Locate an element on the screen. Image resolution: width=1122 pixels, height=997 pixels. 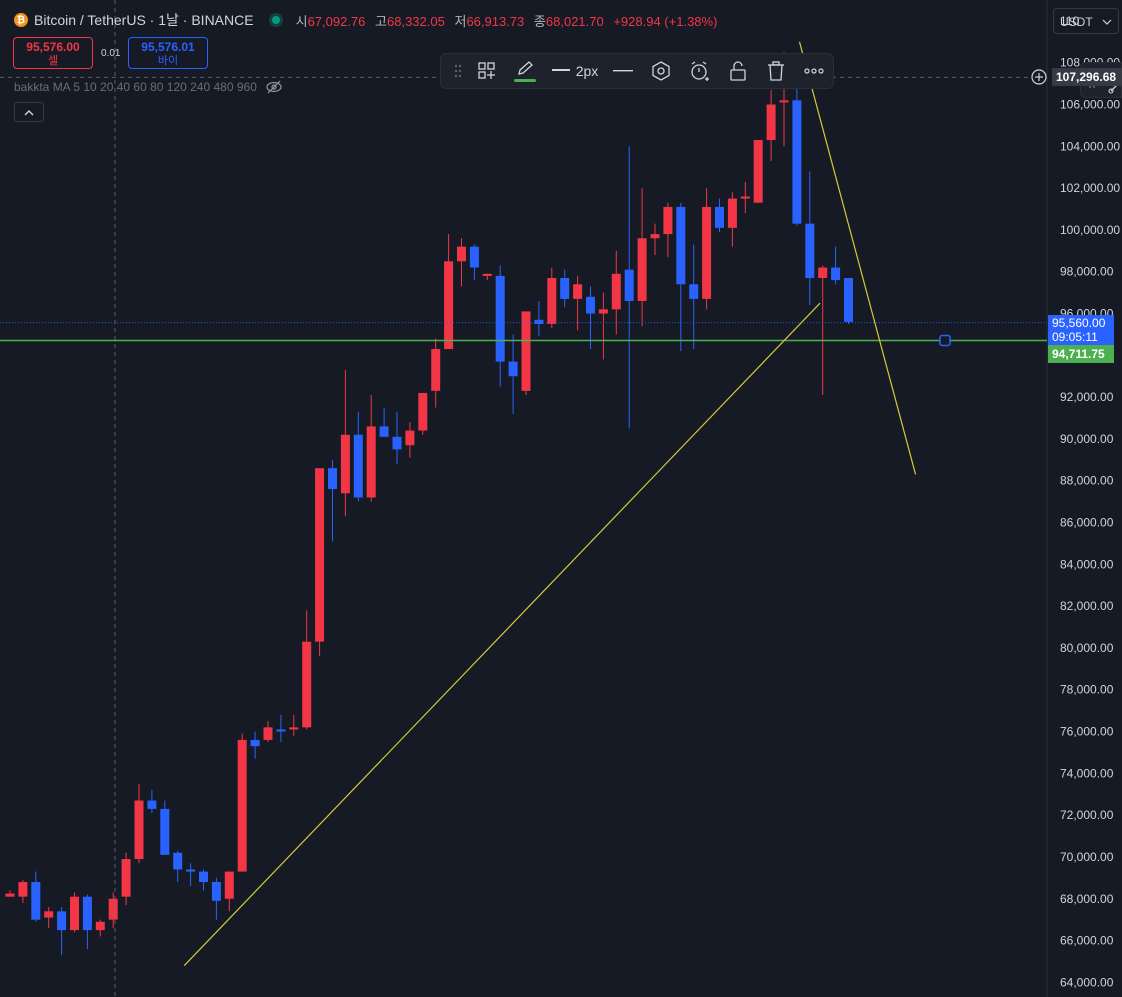
open-value: 67,092.76 is located at coordinates (336, 21).